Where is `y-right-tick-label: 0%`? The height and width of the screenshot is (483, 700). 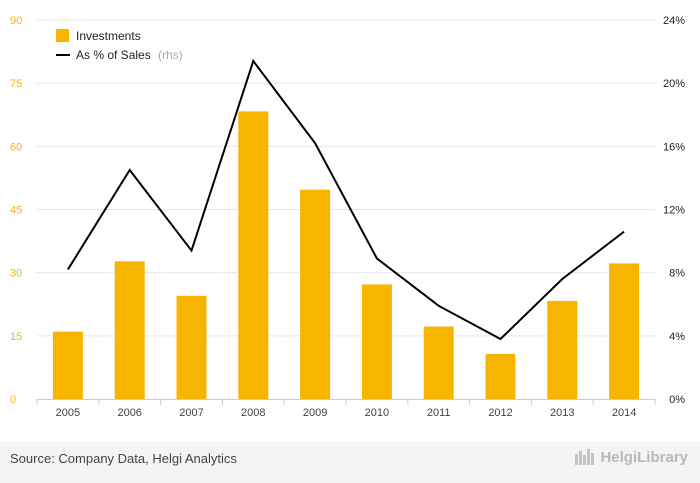
y-right-tick-label: 0% is located at coordinates (677, 400).